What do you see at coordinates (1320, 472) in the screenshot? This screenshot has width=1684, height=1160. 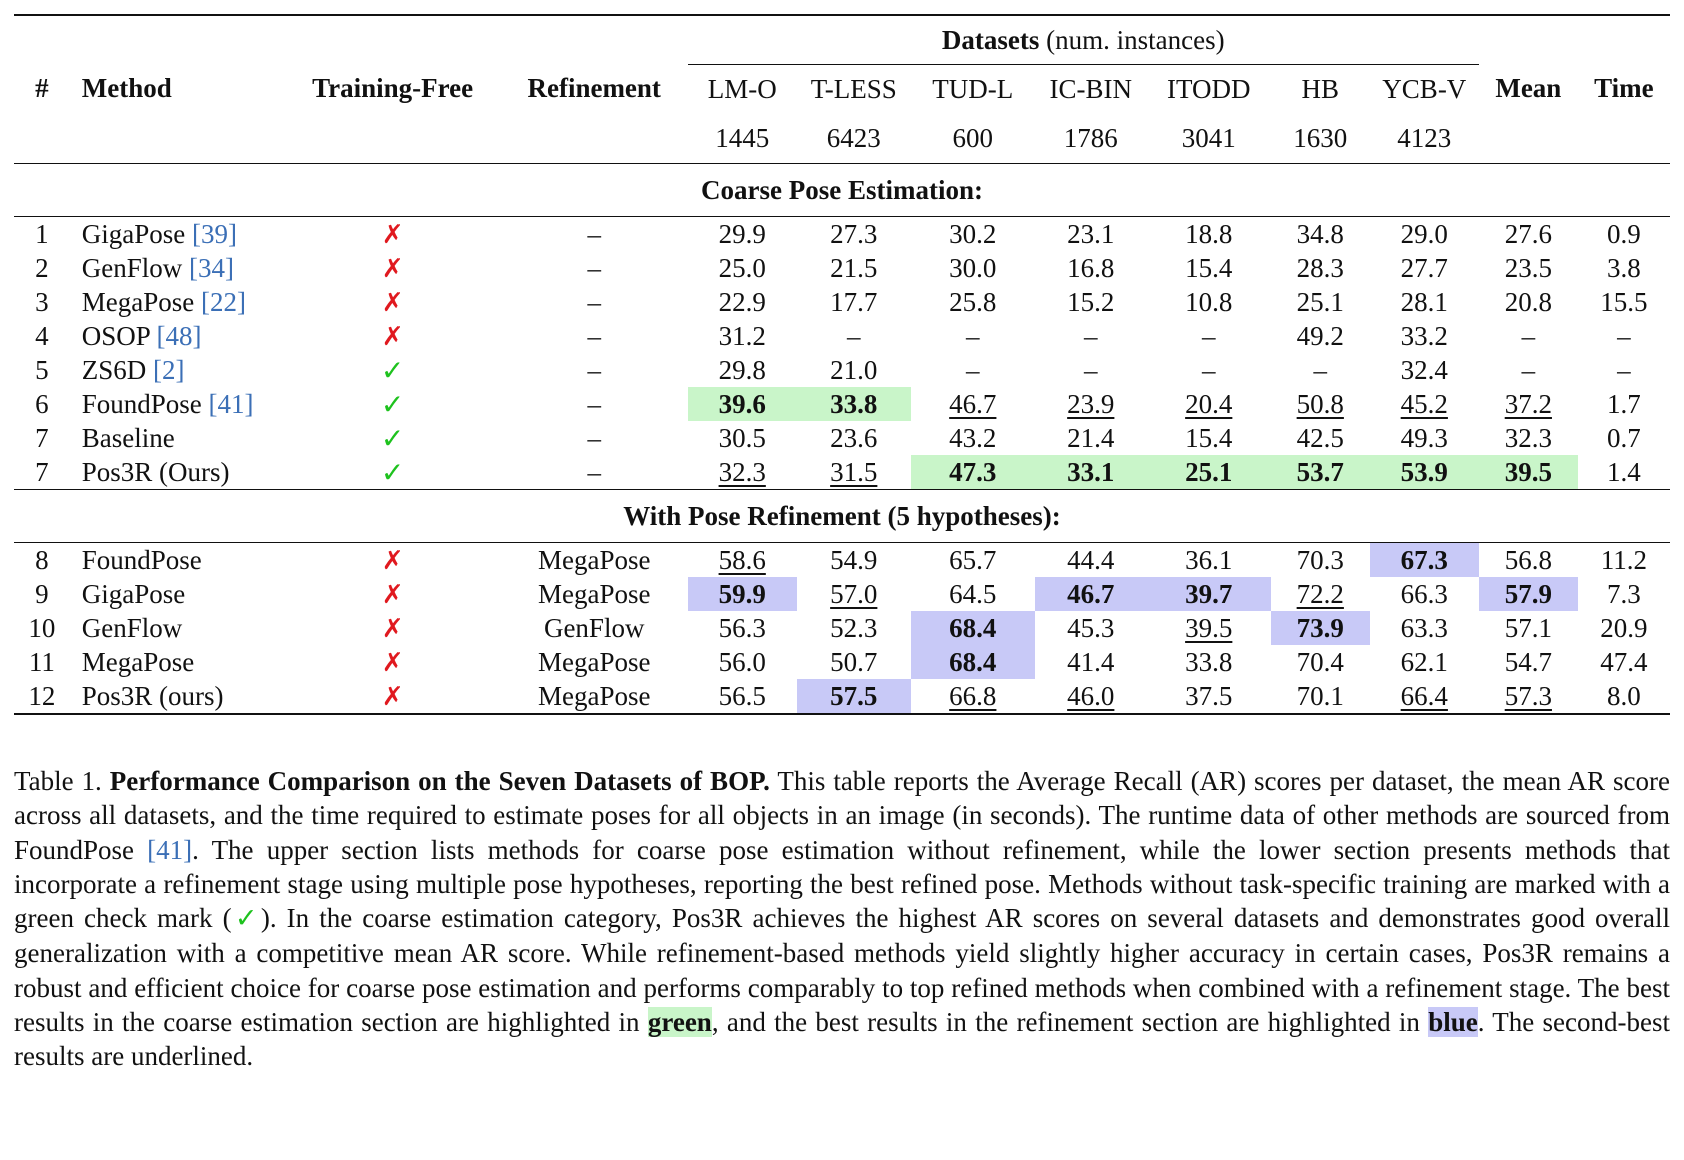 I see `score-cell: 53.7` at bounding box center [1320, 472].